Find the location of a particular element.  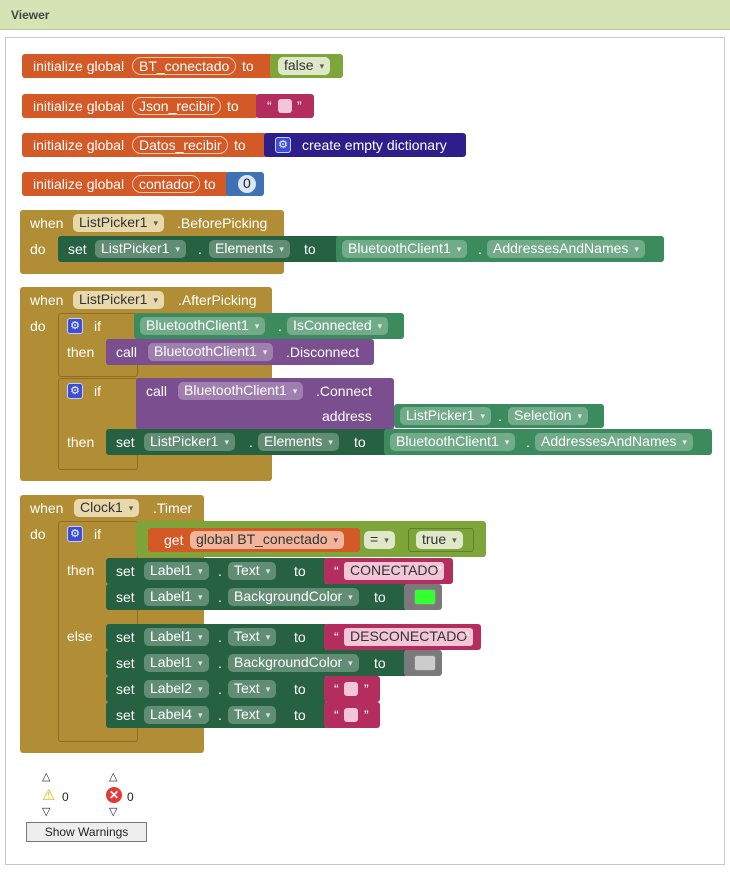

set-label-property-block: set Label2 ▾. Text ▾ to is located at coordinates (217, 689).